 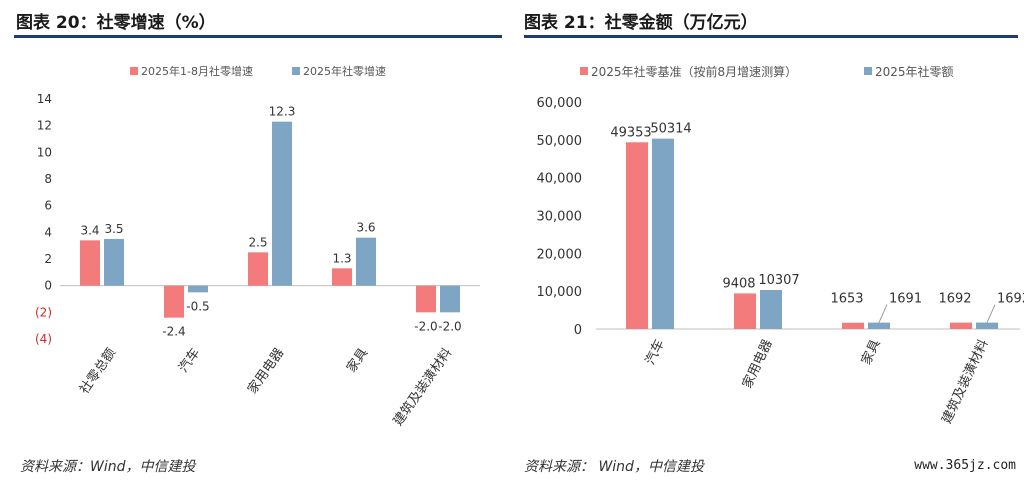 What do you see at coordinates (97, 371) in the screenshot?
I see `x-category-label: 社零总额` at bounding box center [97, 371].